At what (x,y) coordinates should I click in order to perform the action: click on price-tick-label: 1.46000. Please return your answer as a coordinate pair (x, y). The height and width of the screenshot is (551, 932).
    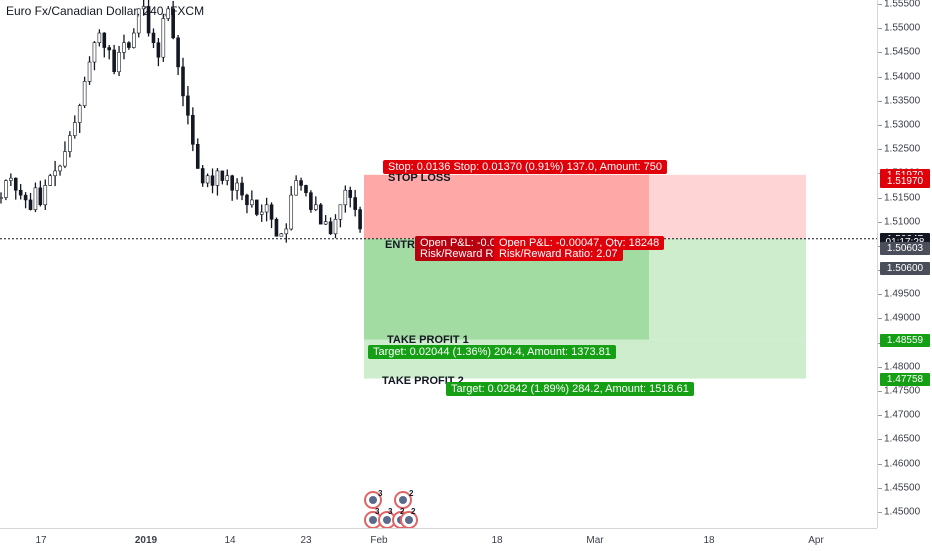
    Looking at the image, I should click on (902, 464).